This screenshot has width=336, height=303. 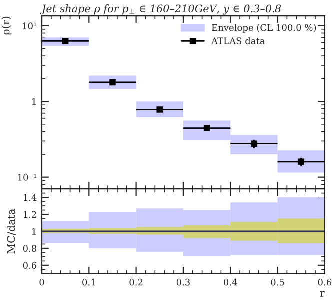 I want to click on y-tick-label: 10⁻¹, so click(x=27, y=177).